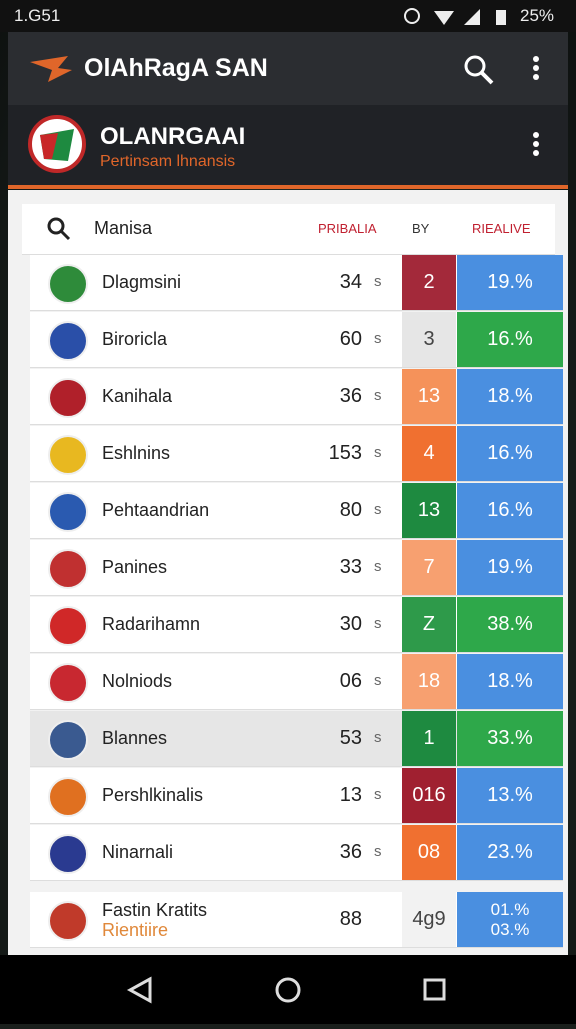 The width and height of the screenshot is (576, 1029). I want to click on nav-buttons, so click(286, 990).